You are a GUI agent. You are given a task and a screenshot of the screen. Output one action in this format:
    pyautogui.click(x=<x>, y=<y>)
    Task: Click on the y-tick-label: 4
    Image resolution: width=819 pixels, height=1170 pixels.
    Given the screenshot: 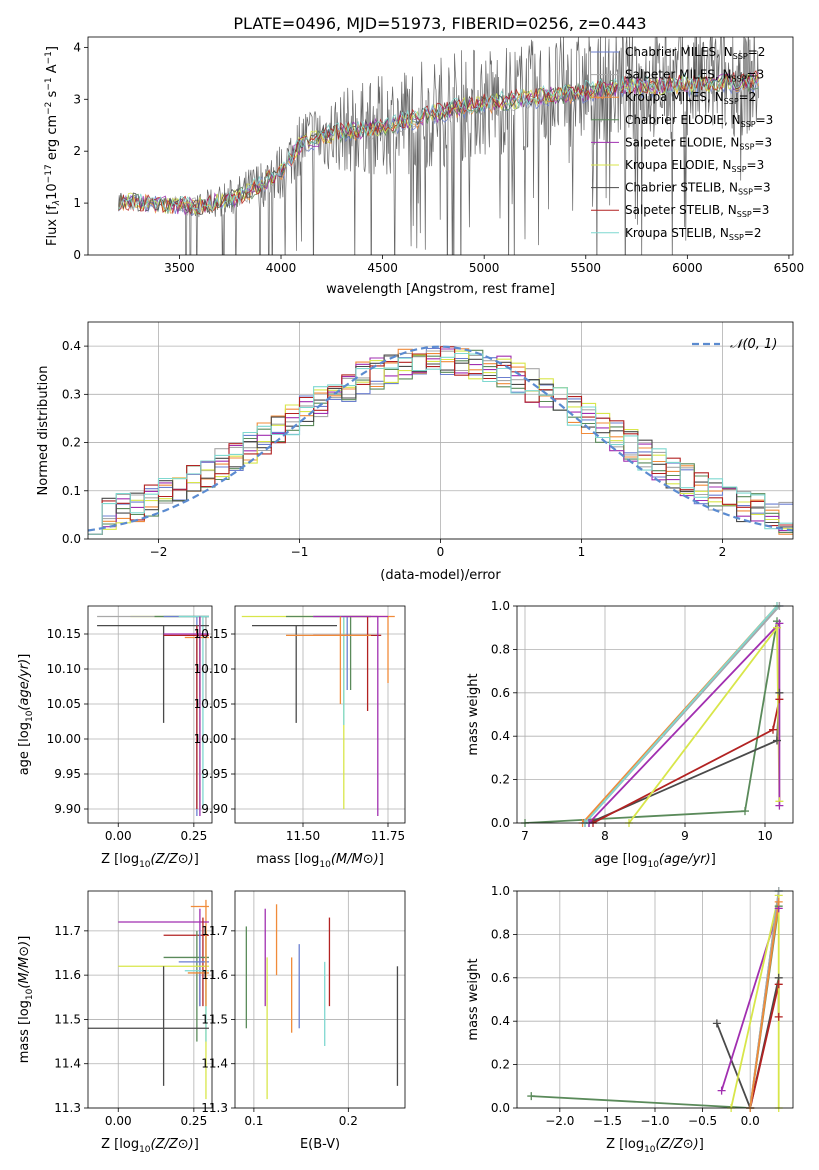 What is the action you would take?
    pyautogui.click(x=77, y=47)
    